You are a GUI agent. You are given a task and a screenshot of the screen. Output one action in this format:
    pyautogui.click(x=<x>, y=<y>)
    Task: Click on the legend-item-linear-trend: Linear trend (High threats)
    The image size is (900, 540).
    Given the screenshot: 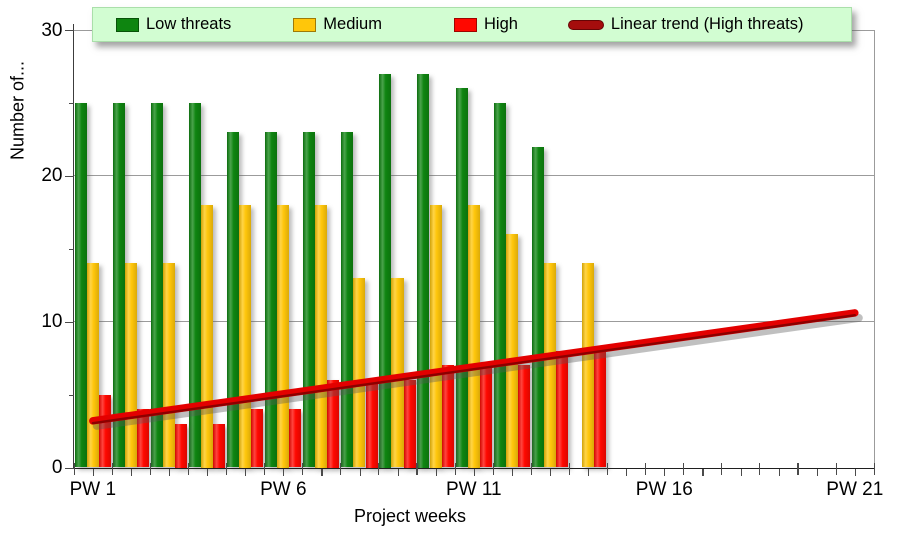 What is the action you would take?
    pyautogui.click(x=685, y=24)
    